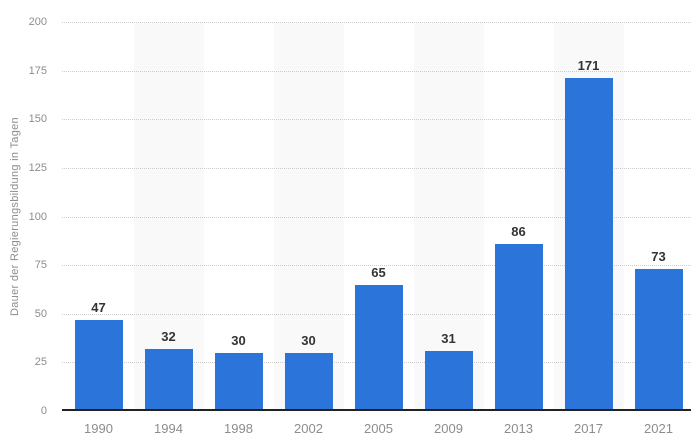 The width and height of the screenshot is (691, 442). What do you see at coordinates (588, 428) in the screenshot?
I see `x-tick-label: 2017` at bounding box center [588, 428].